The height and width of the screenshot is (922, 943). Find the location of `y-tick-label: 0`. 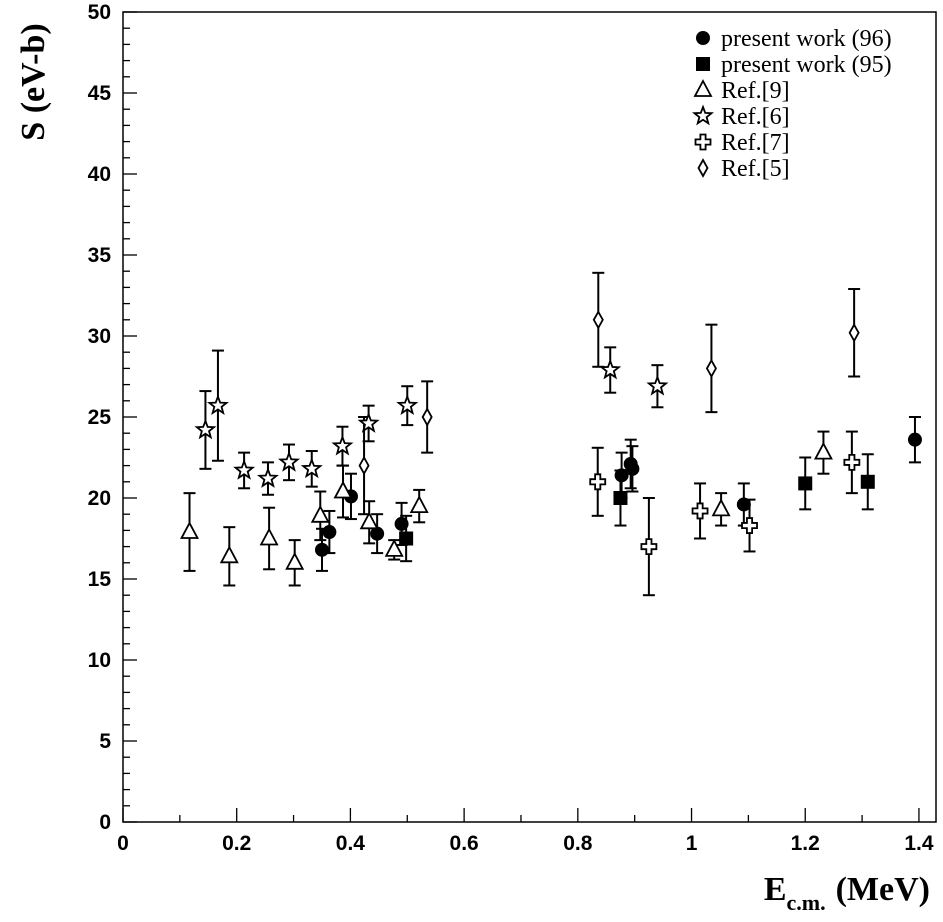

y-tick-label: 0 is located at coordinates (105, 822).